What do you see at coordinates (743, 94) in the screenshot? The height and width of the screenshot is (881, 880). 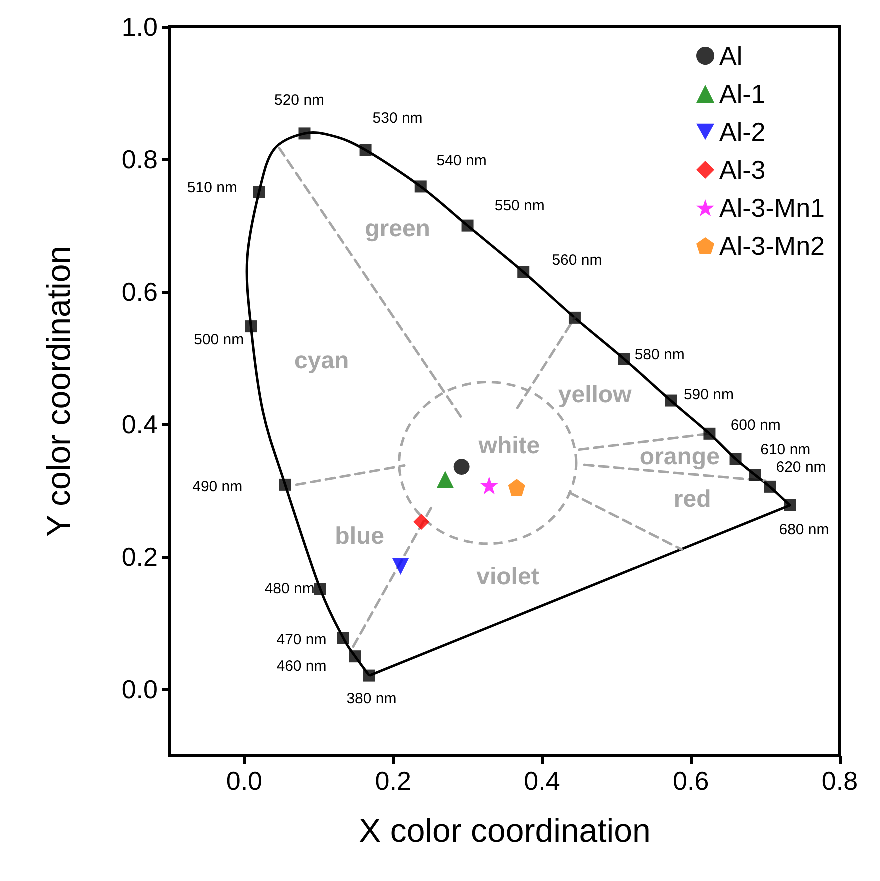 I see `legend-label: Al-1` at bounding box center [743, 94].